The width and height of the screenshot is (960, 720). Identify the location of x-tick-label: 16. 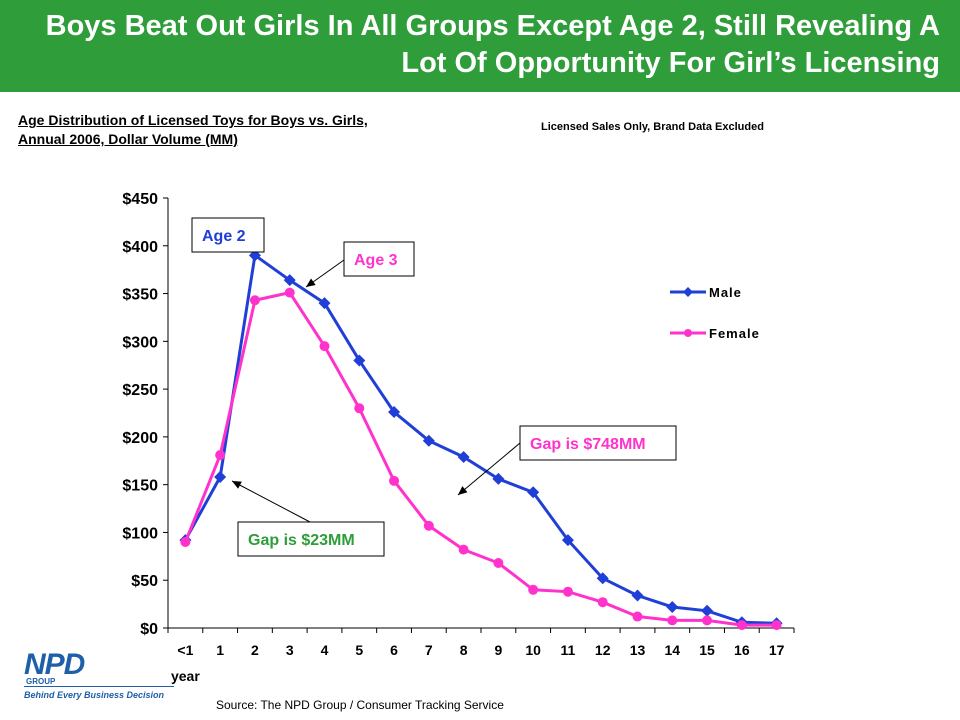
(742, 650).